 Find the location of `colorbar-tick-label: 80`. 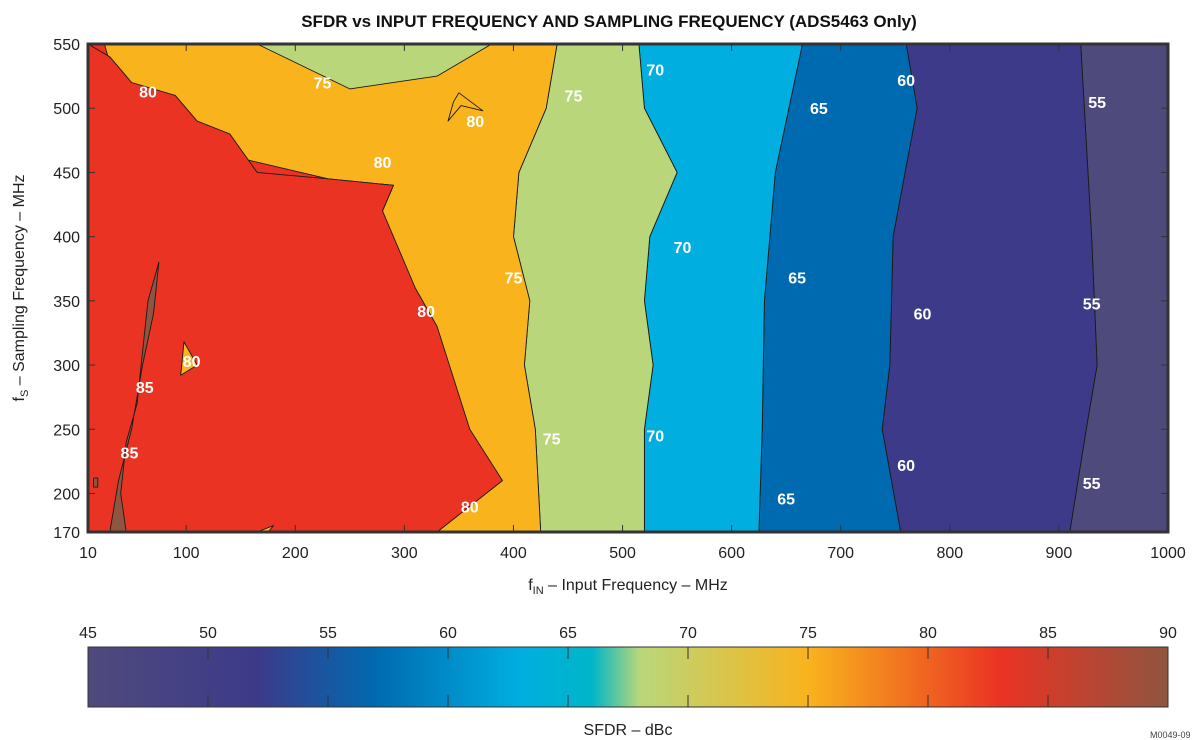

colorbar-tick-label: 80 is located at coordinates (928, 633).